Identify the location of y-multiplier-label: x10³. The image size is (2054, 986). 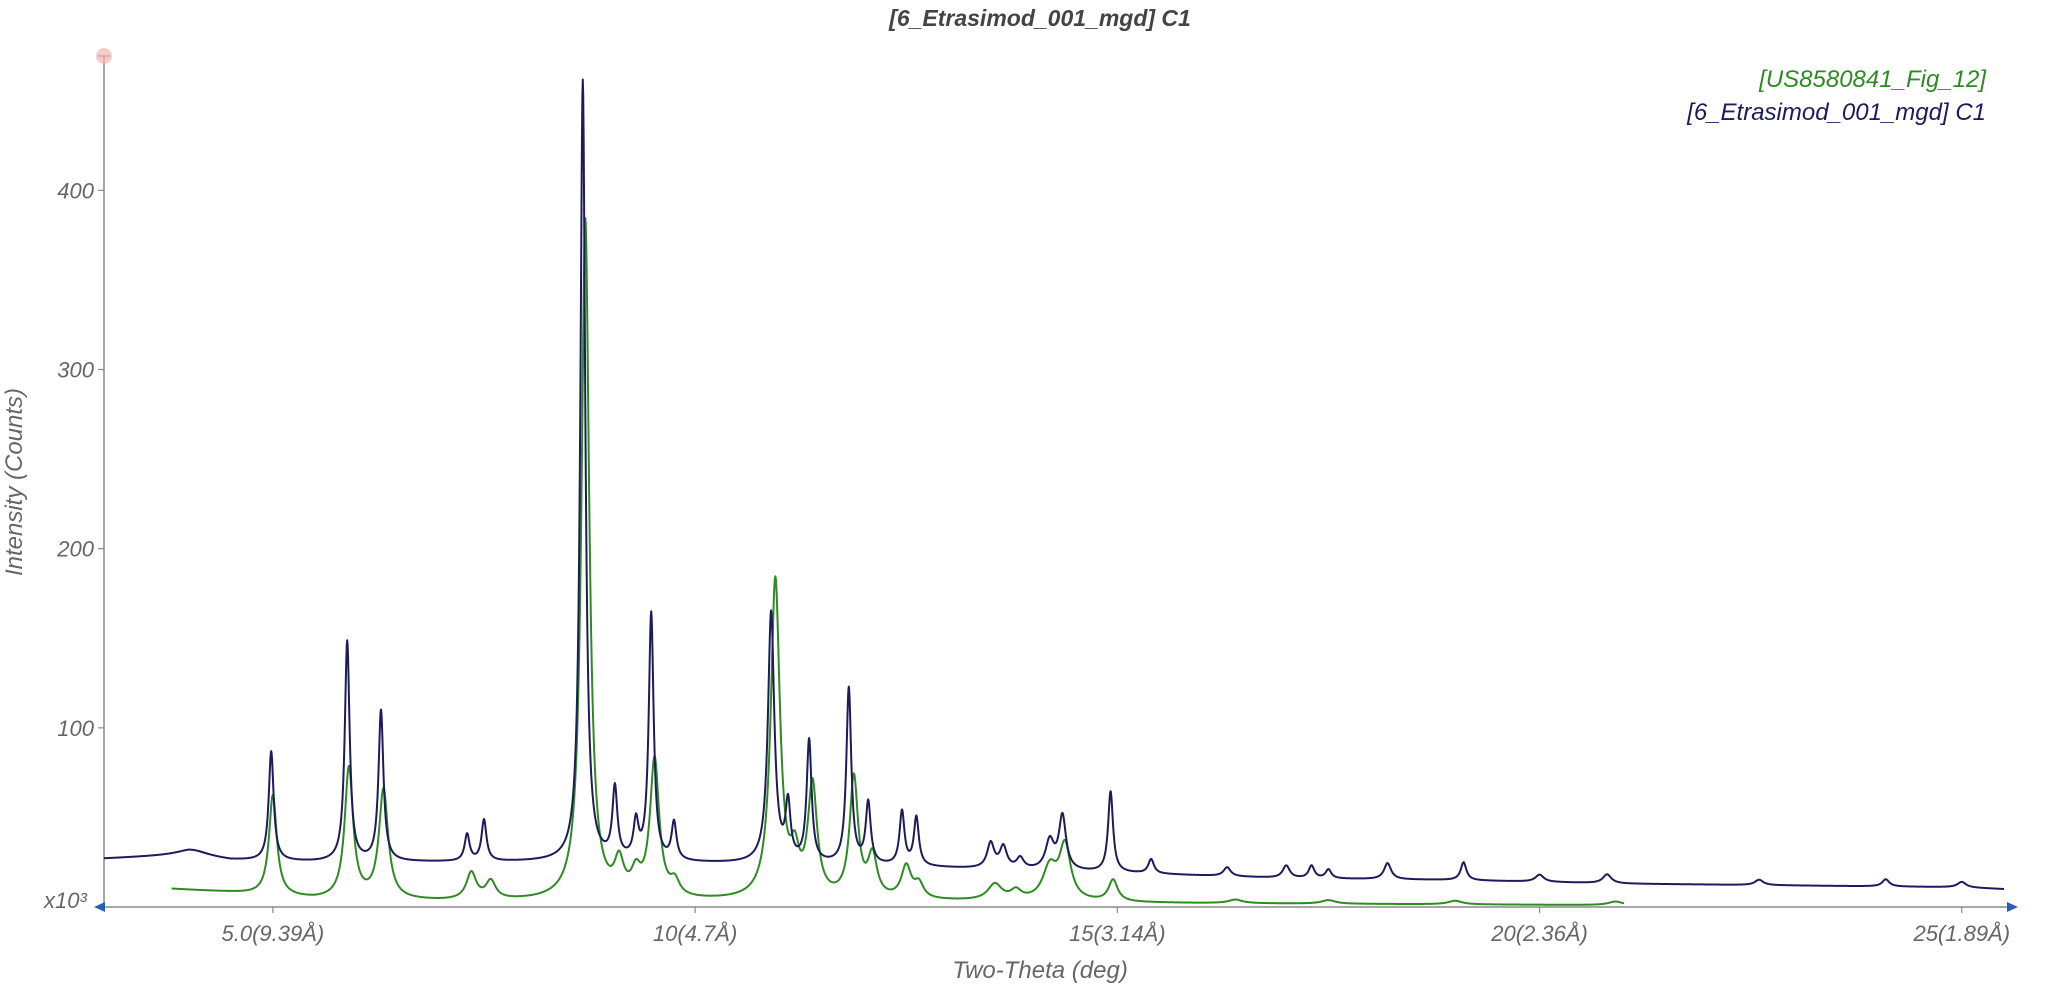
(65, 900).